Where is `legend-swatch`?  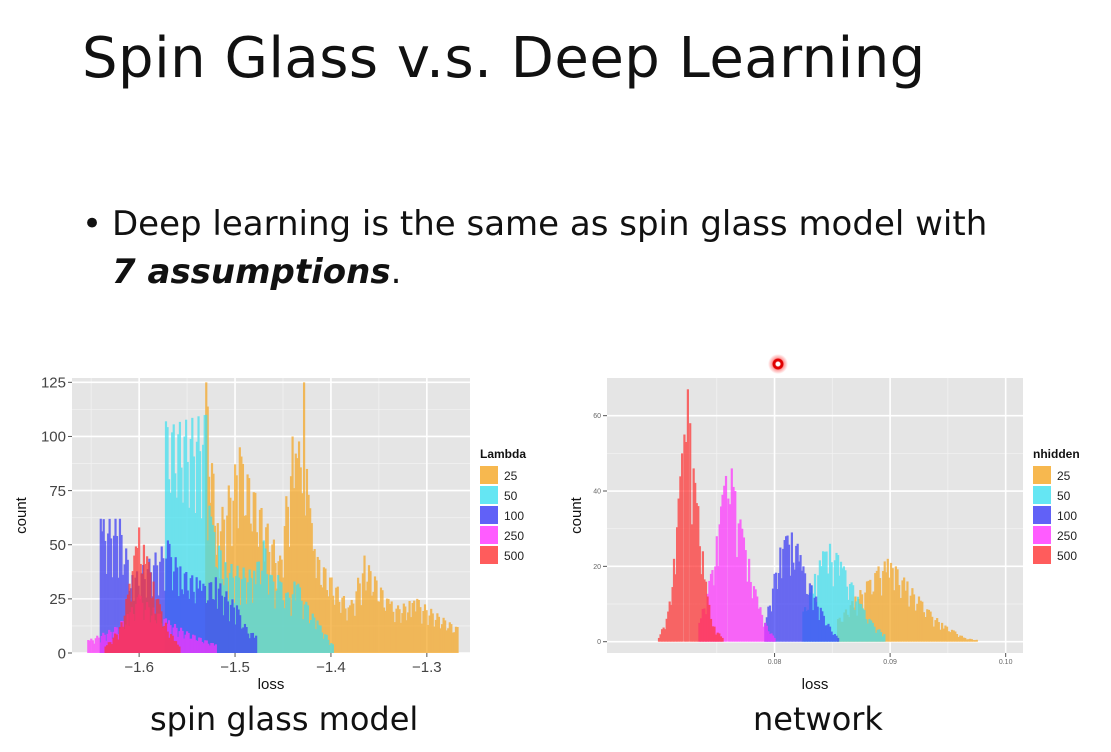 legend-swatch is located at coordinates (489, 475).